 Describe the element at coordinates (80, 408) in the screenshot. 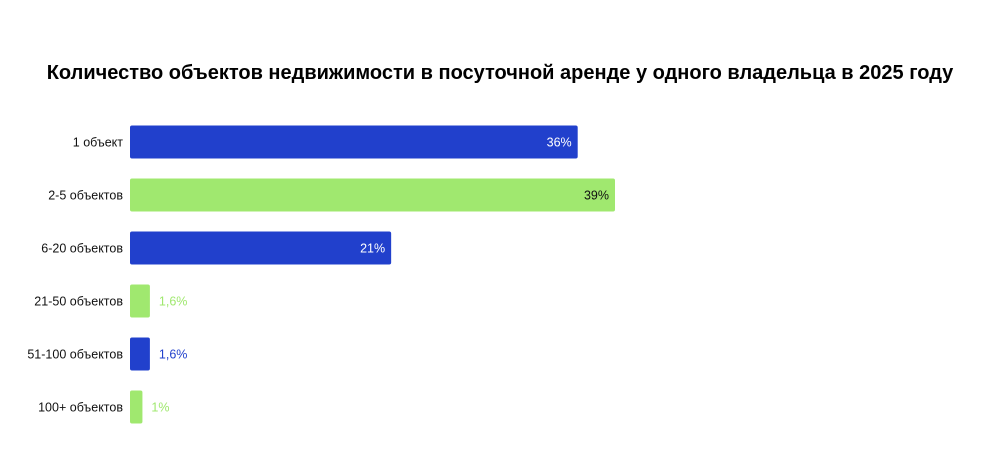

I see `category-label: 100+ объектов` at that location.